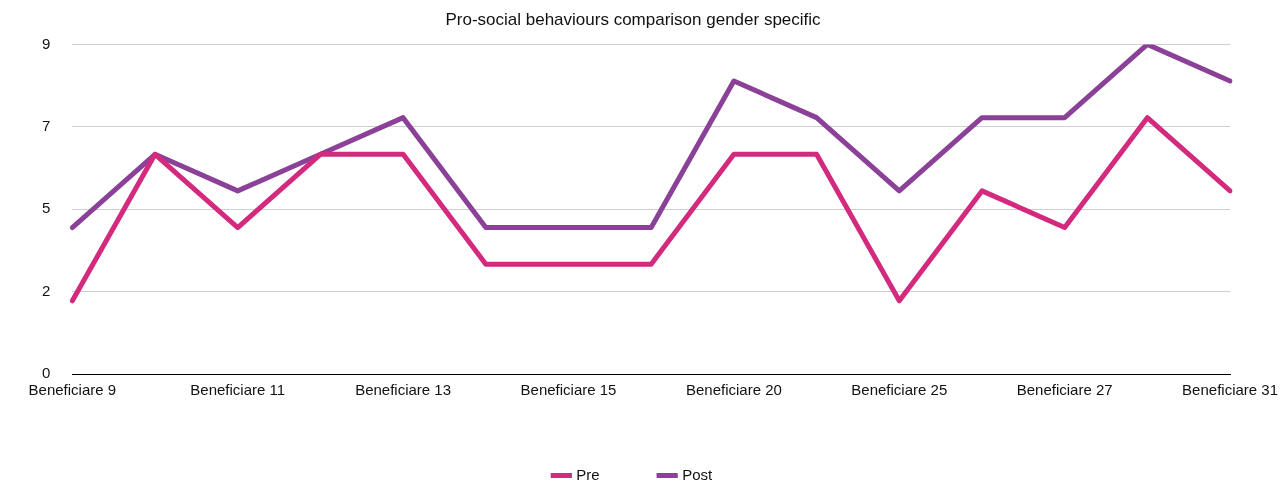 This screenshot has width=1286, height=497. What do you see at coordinates (568, 390) in the screenshot?
I see `x-tick-label: Beneficiare 15` at bounding box center [568, 390].